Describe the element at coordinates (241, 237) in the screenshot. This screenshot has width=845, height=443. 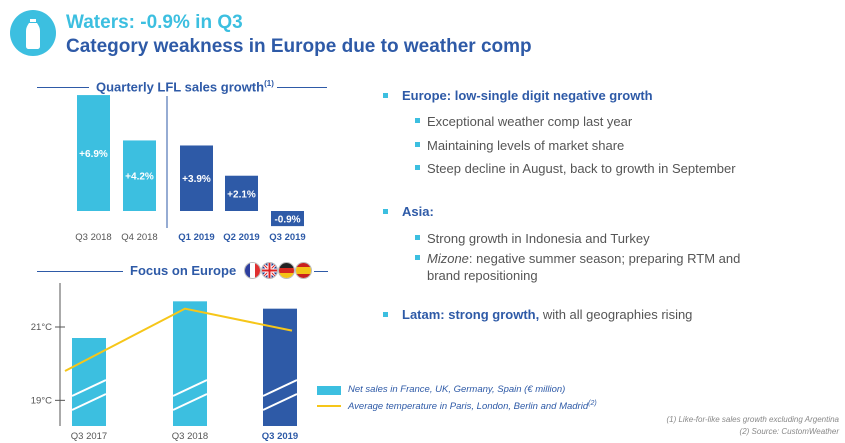
I see `x-tick-label: Q2 2019` at that location.